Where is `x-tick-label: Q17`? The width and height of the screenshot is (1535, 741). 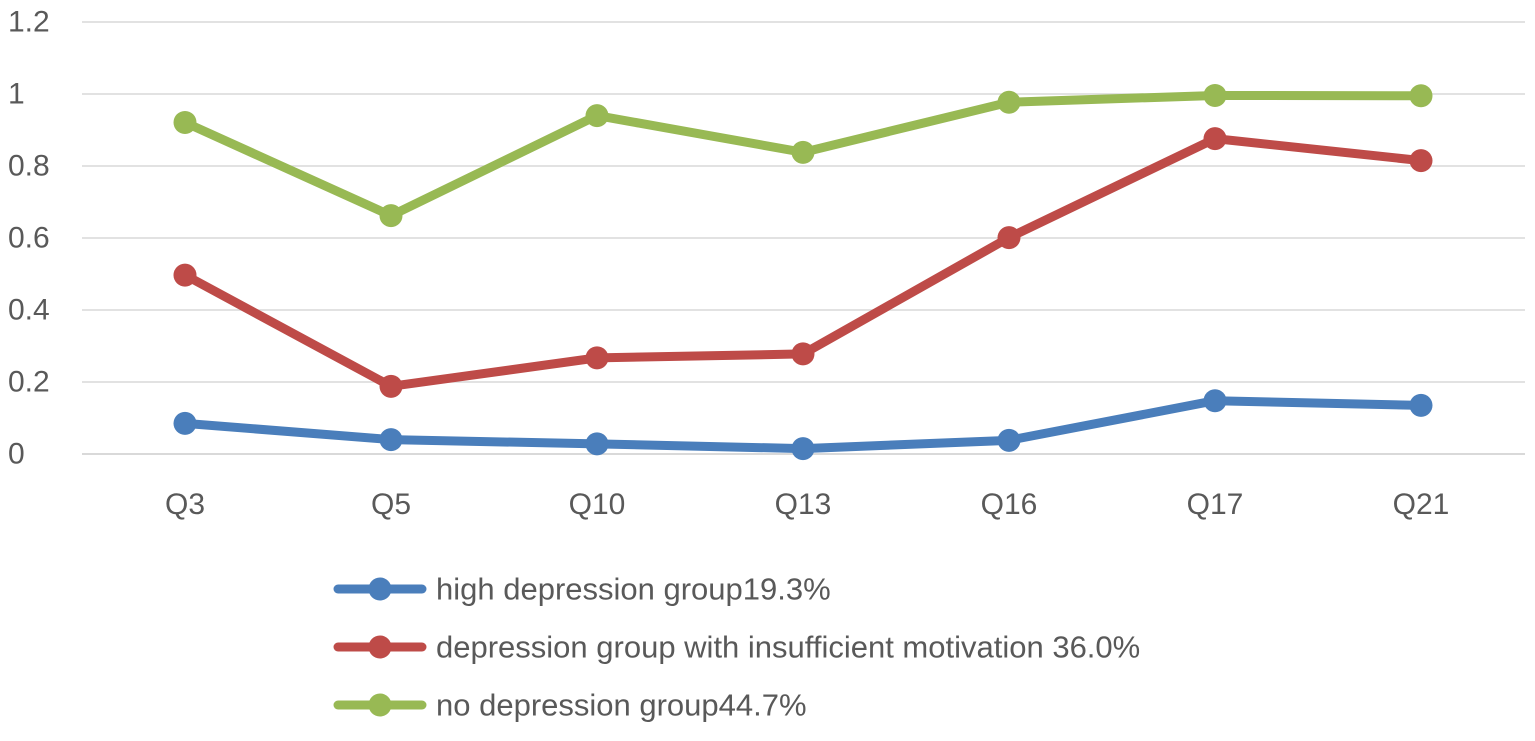
x-tick-label: Q17 is located at coordinates (1215, 504).